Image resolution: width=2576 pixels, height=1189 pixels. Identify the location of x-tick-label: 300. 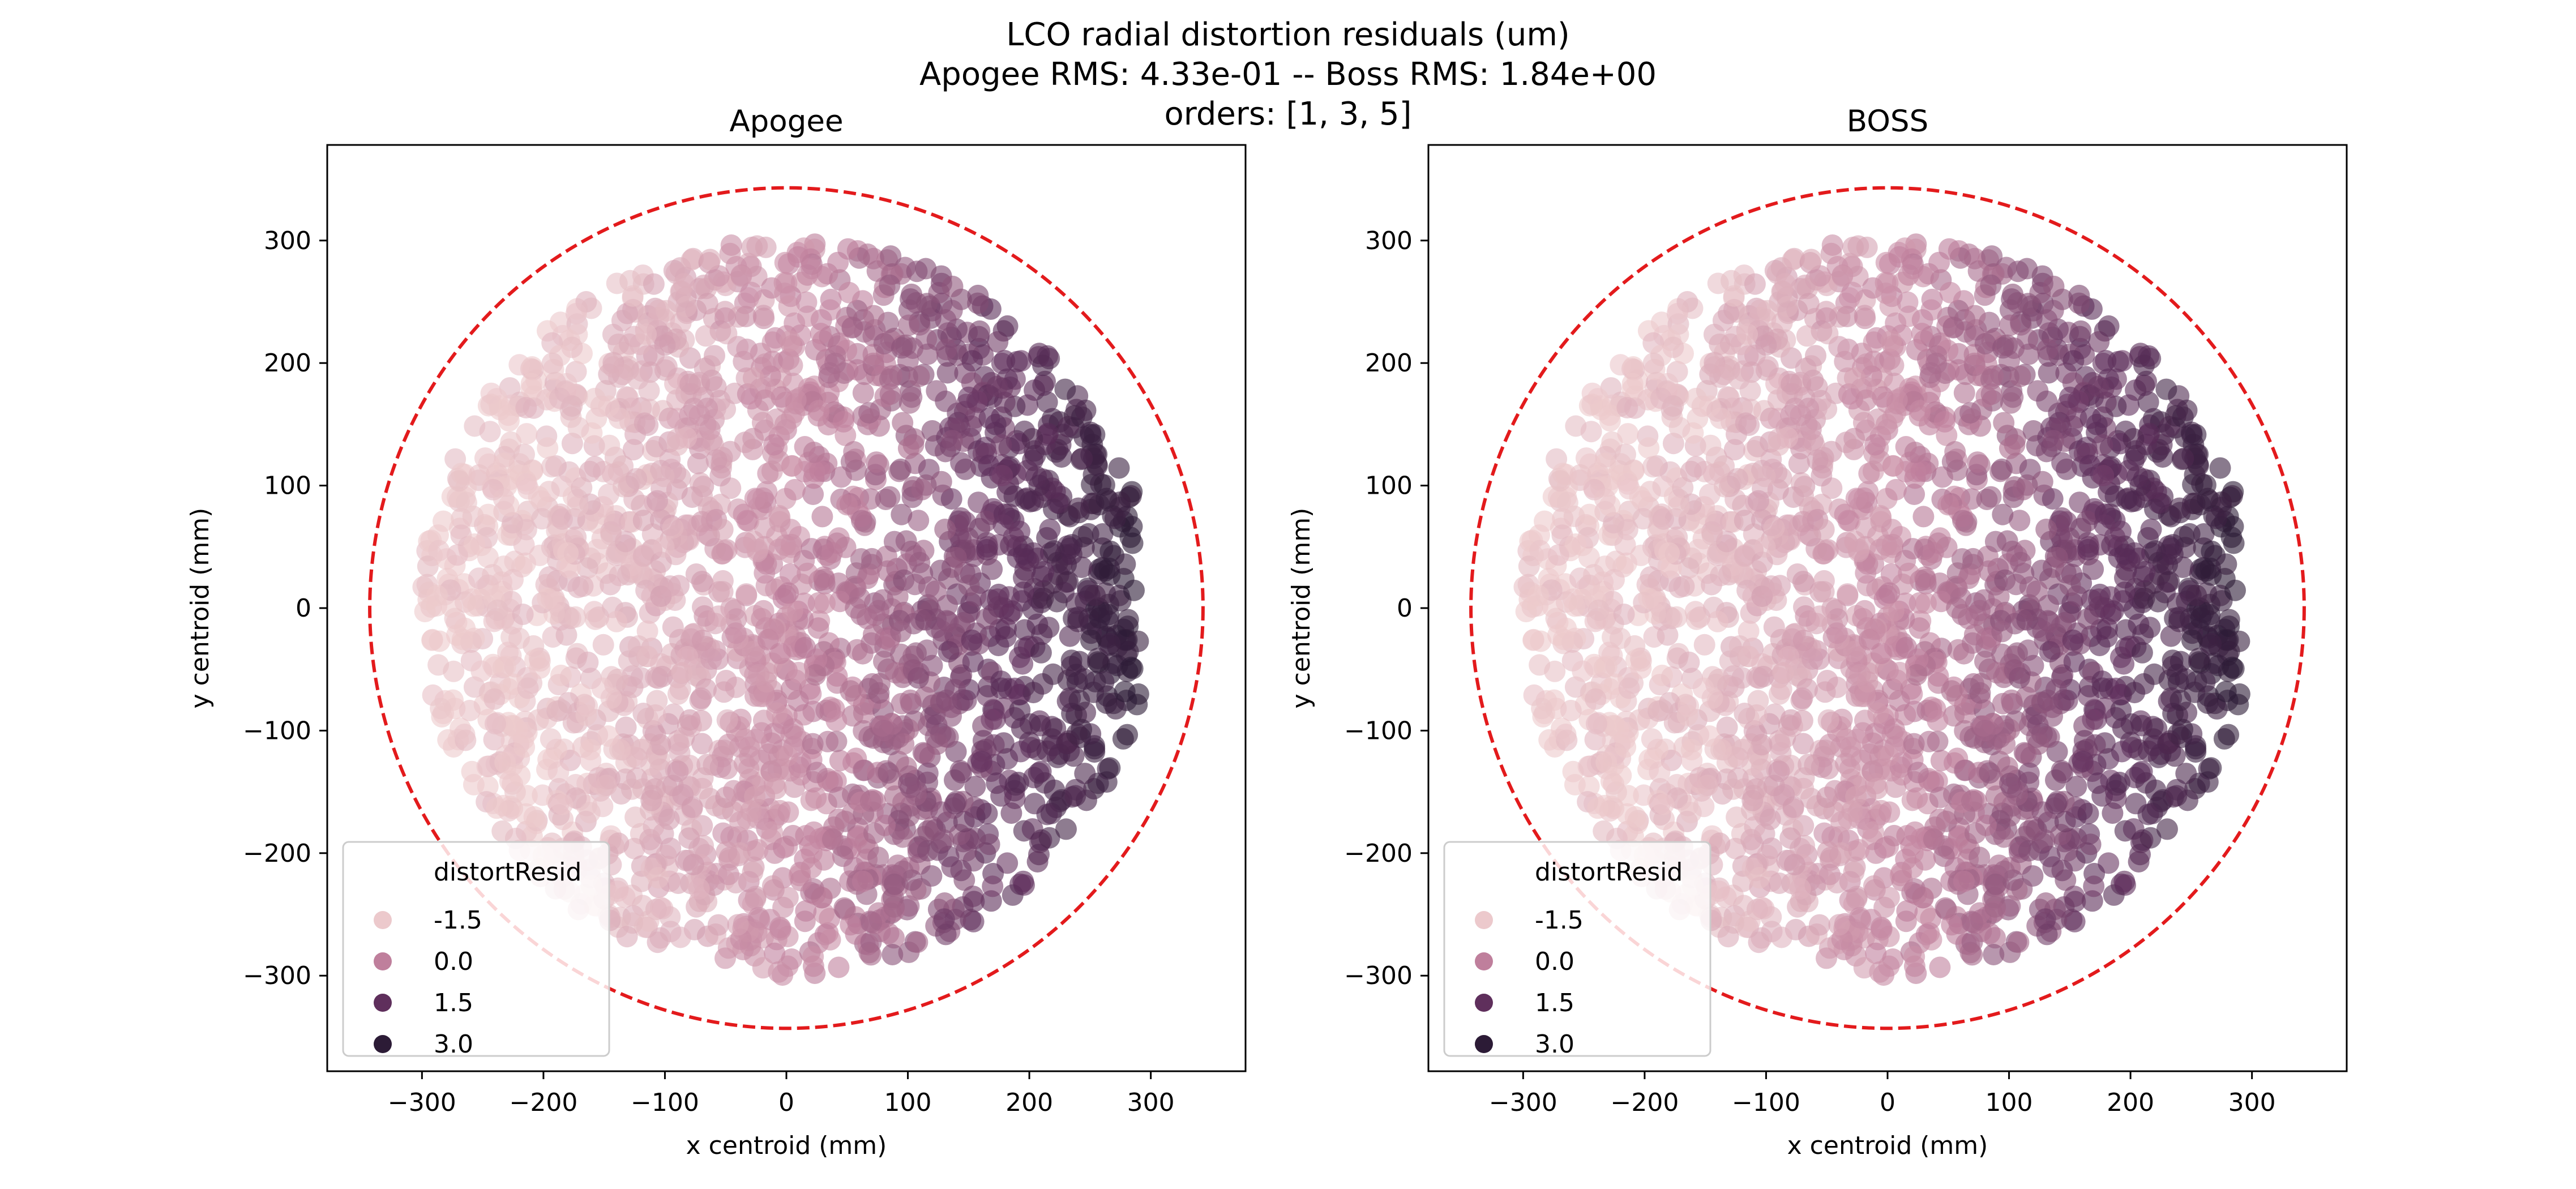
(2252, 1103).